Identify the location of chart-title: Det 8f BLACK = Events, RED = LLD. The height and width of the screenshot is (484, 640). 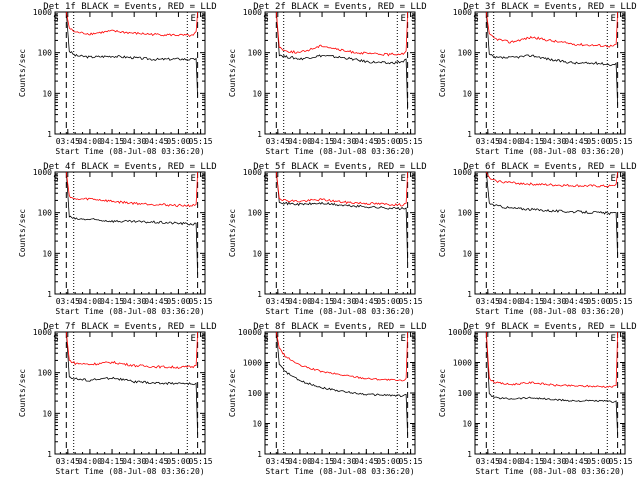
(339, 327).